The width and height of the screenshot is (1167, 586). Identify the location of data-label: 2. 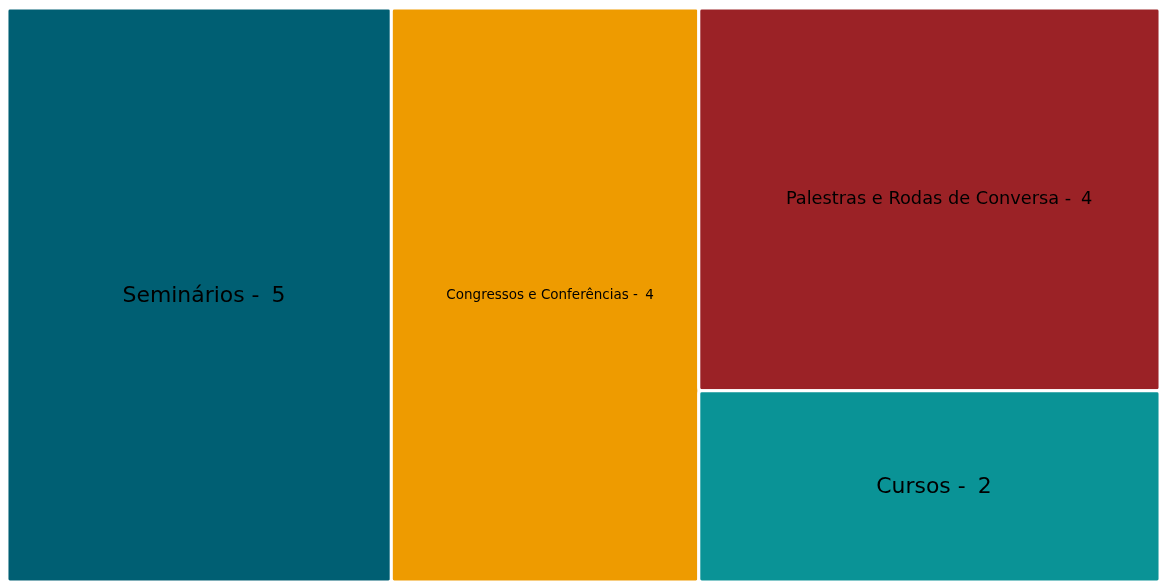
(984, 486).